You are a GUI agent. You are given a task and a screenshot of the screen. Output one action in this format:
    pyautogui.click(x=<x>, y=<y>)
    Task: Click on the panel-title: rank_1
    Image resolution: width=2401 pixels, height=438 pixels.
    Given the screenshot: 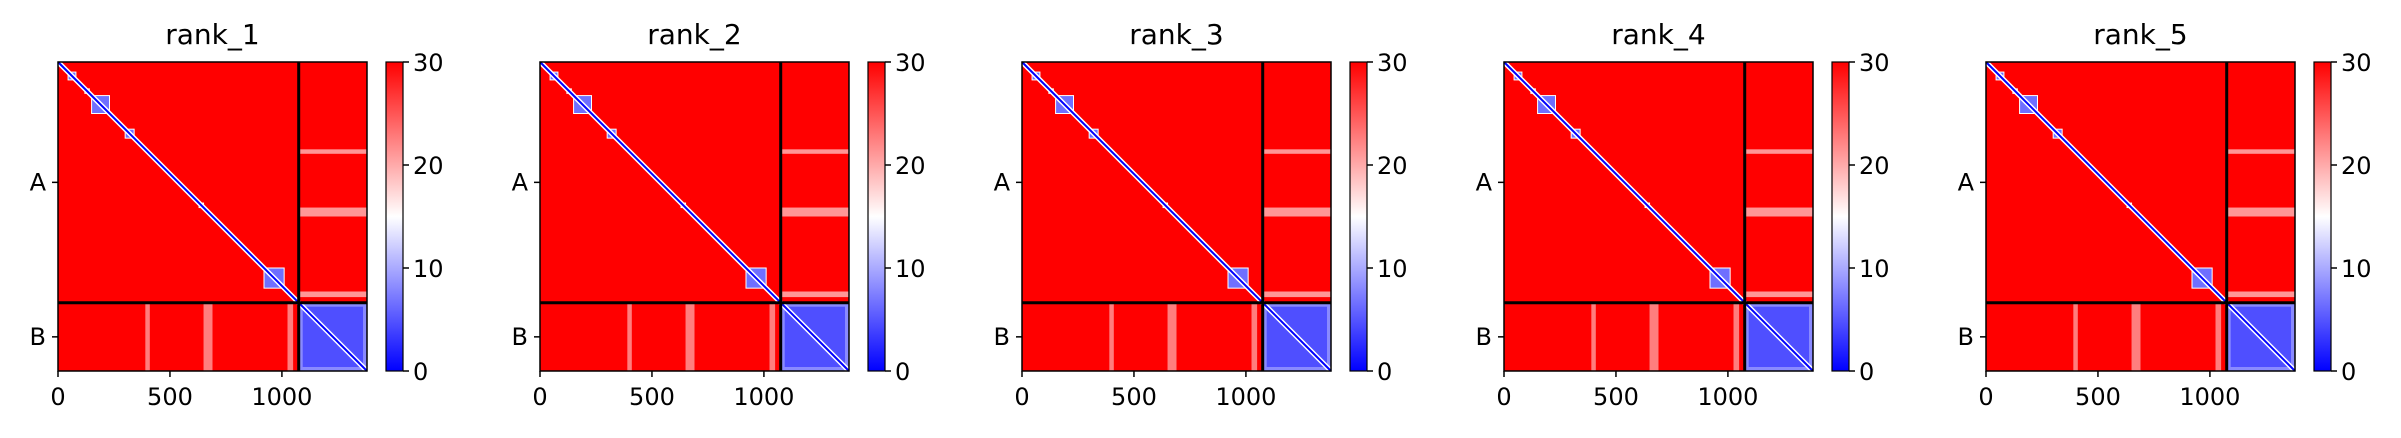 What is the action you would take?
    pyautogui.click(x=212, y=34)
    